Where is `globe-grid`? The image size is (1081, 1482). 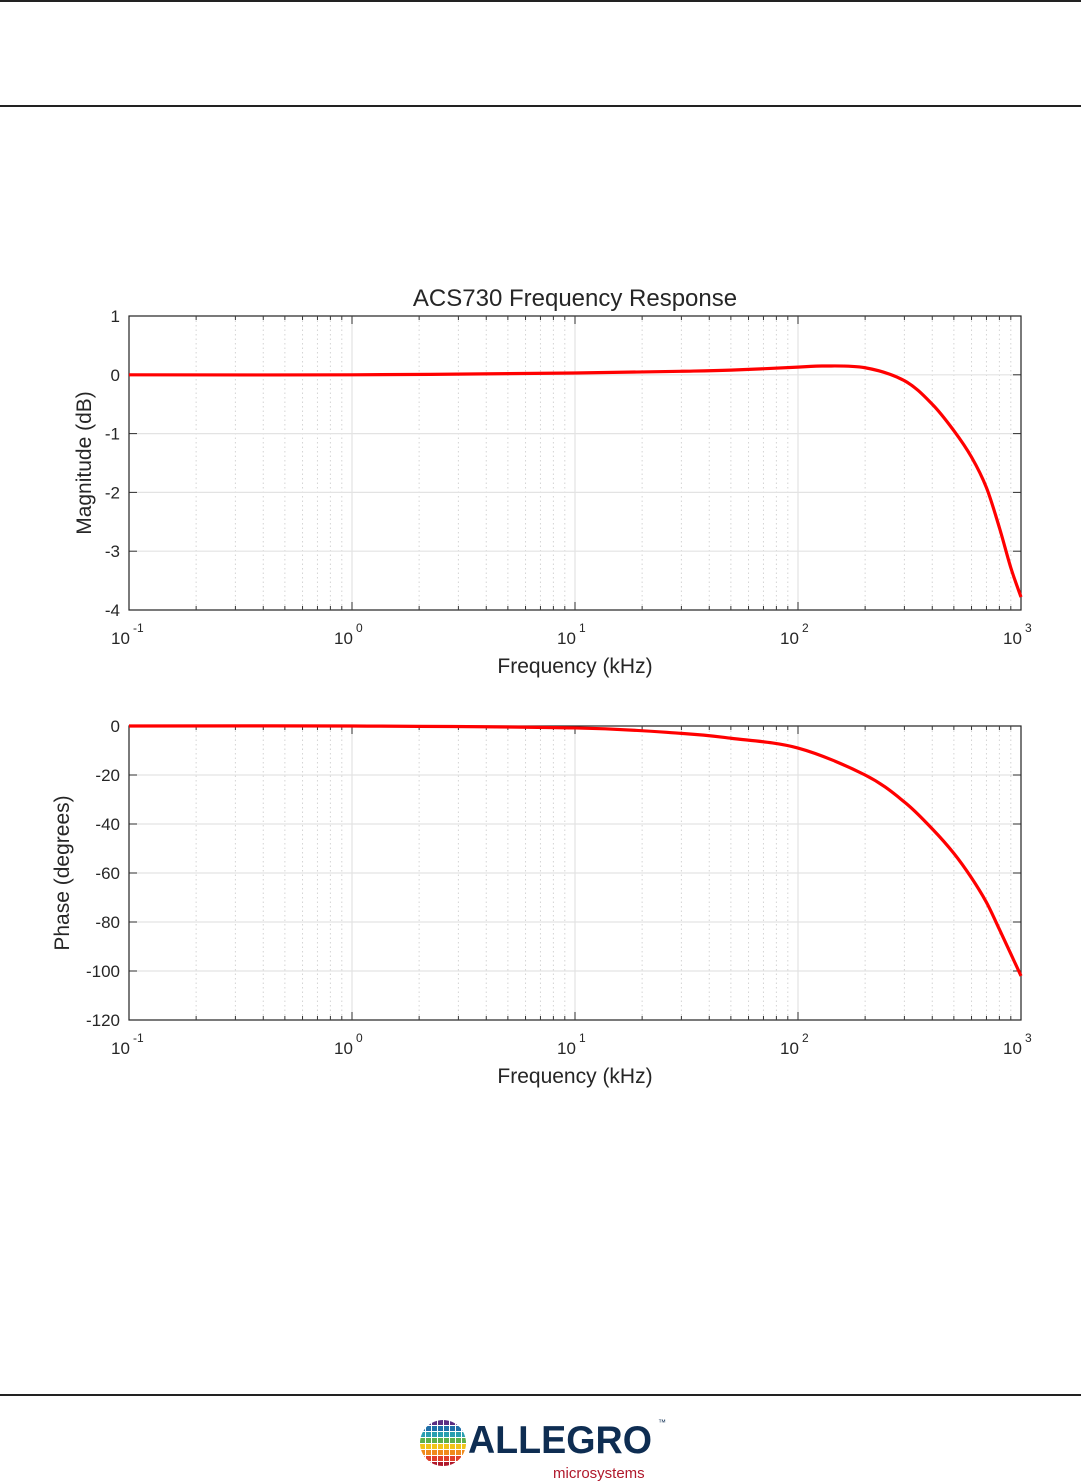
globe-grid is located at coordinates (443, 1443).